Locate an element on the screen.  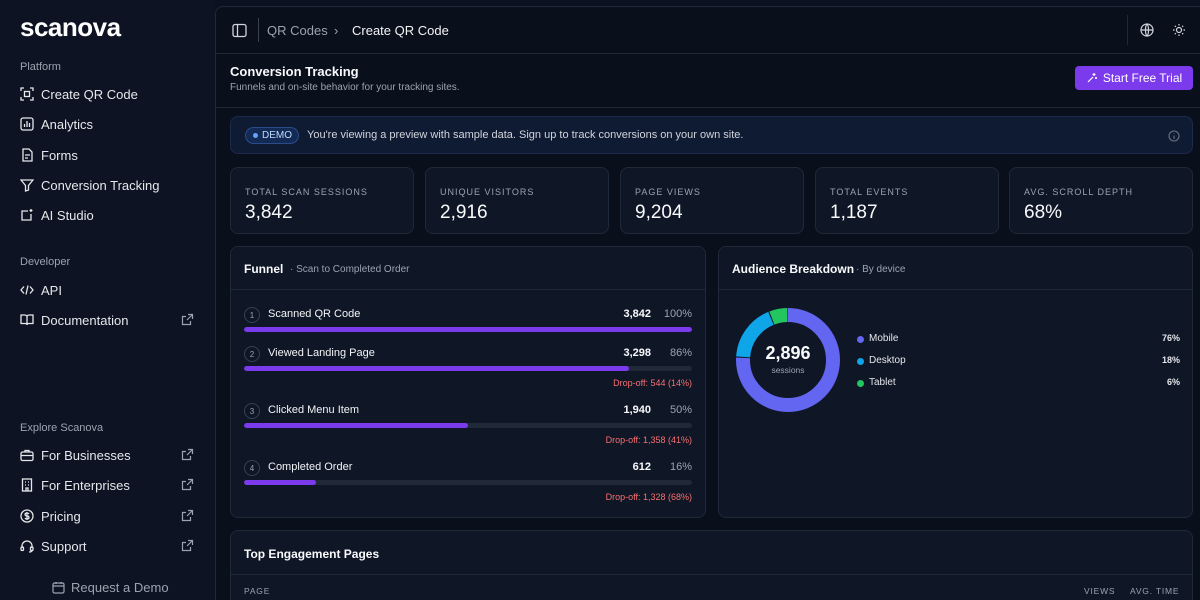
scanova-logo: scanova is located at coordinates (70, 27).